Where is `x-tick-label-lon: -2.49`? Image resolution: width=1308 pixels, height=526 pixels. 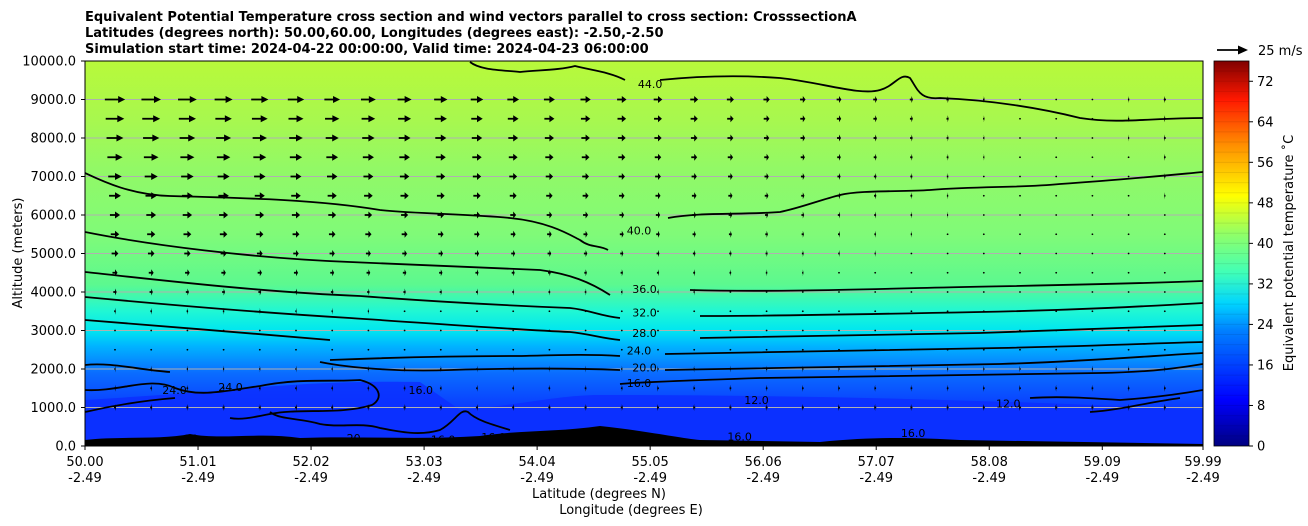
x-tick-label-lon: -2.49 is located at coordinates (198, 478).